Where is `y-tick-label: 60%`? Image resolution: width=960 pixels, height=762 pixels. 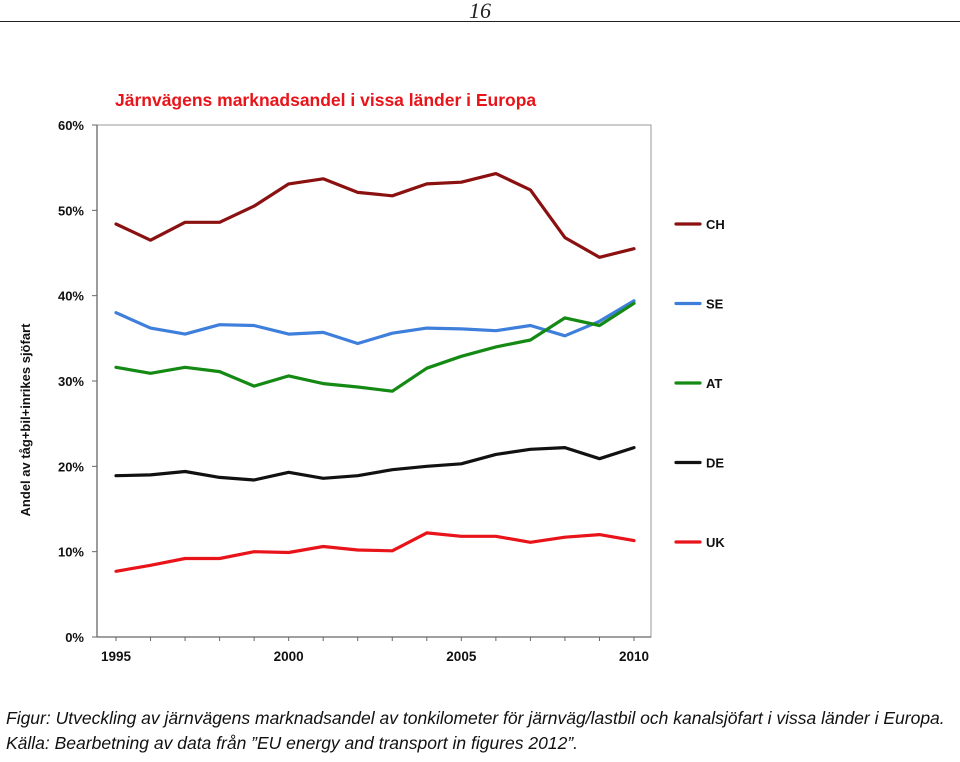
y-tick-label: 60% is located at coordinates (71, 125).